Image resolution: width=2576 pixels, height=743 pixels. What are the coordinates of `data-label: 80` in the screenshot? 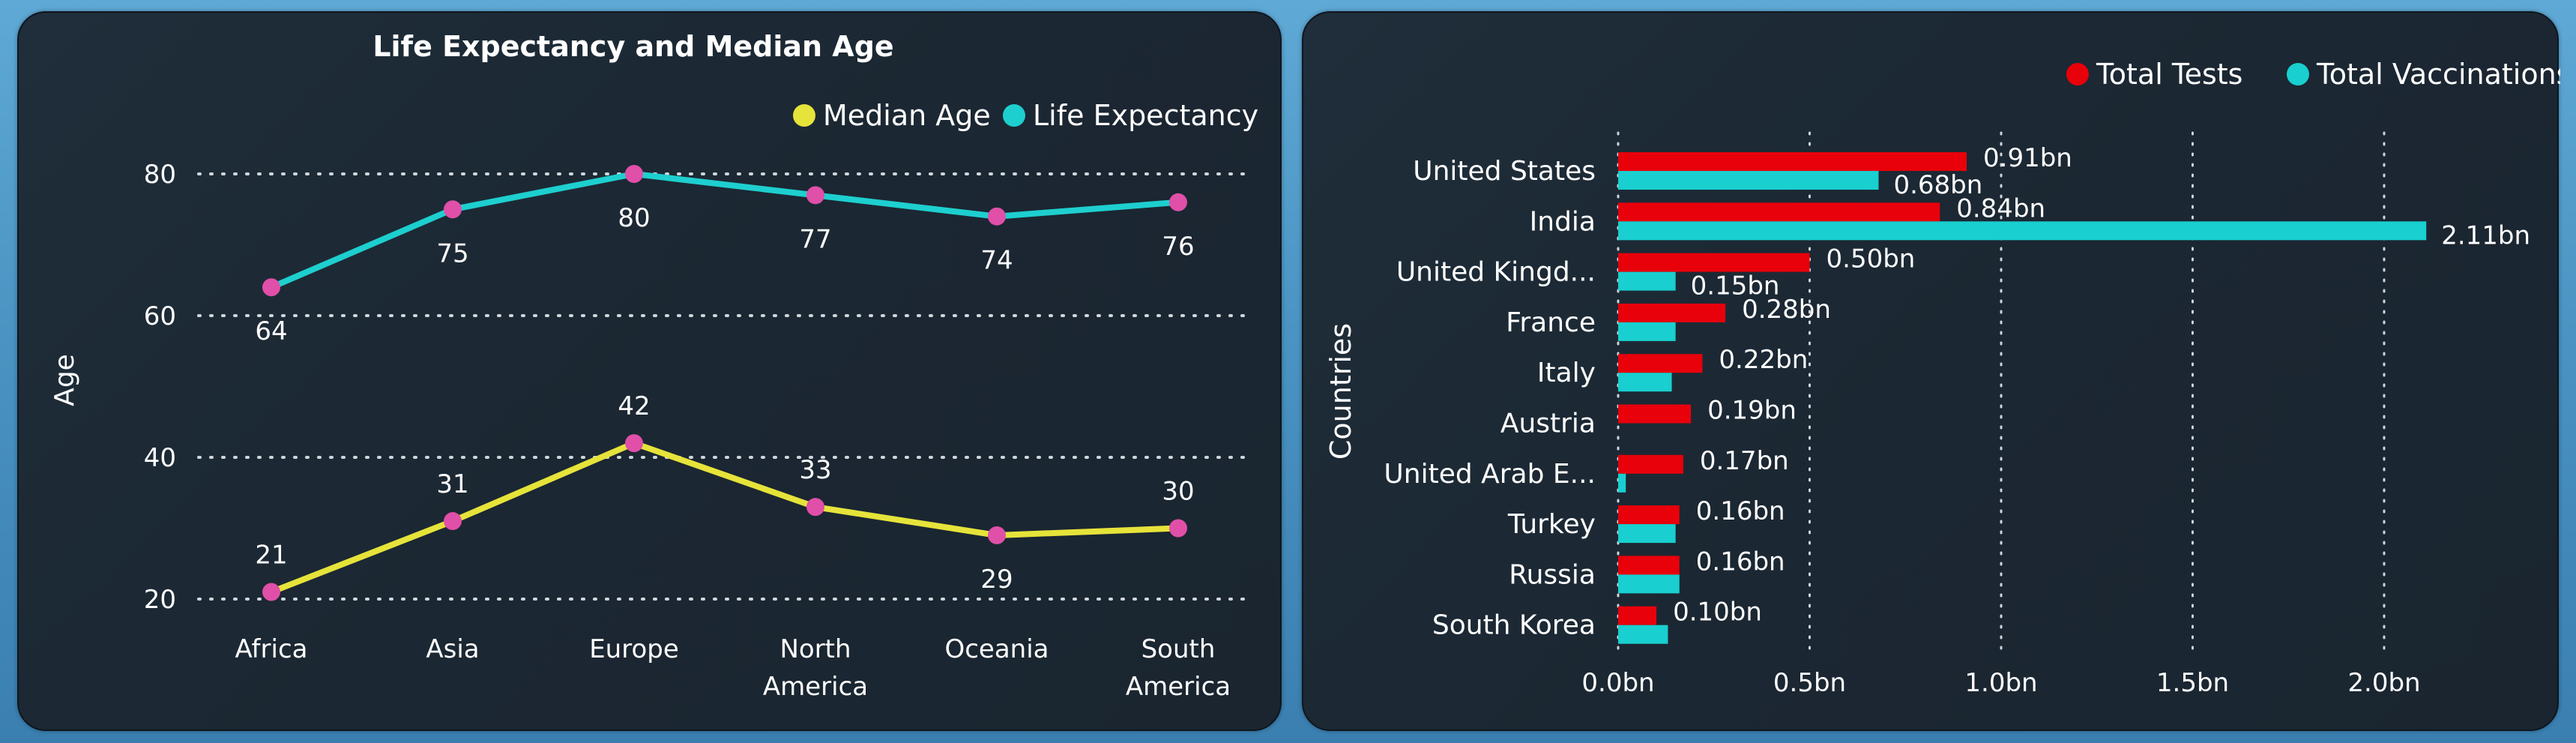 It's located at (634, 218).